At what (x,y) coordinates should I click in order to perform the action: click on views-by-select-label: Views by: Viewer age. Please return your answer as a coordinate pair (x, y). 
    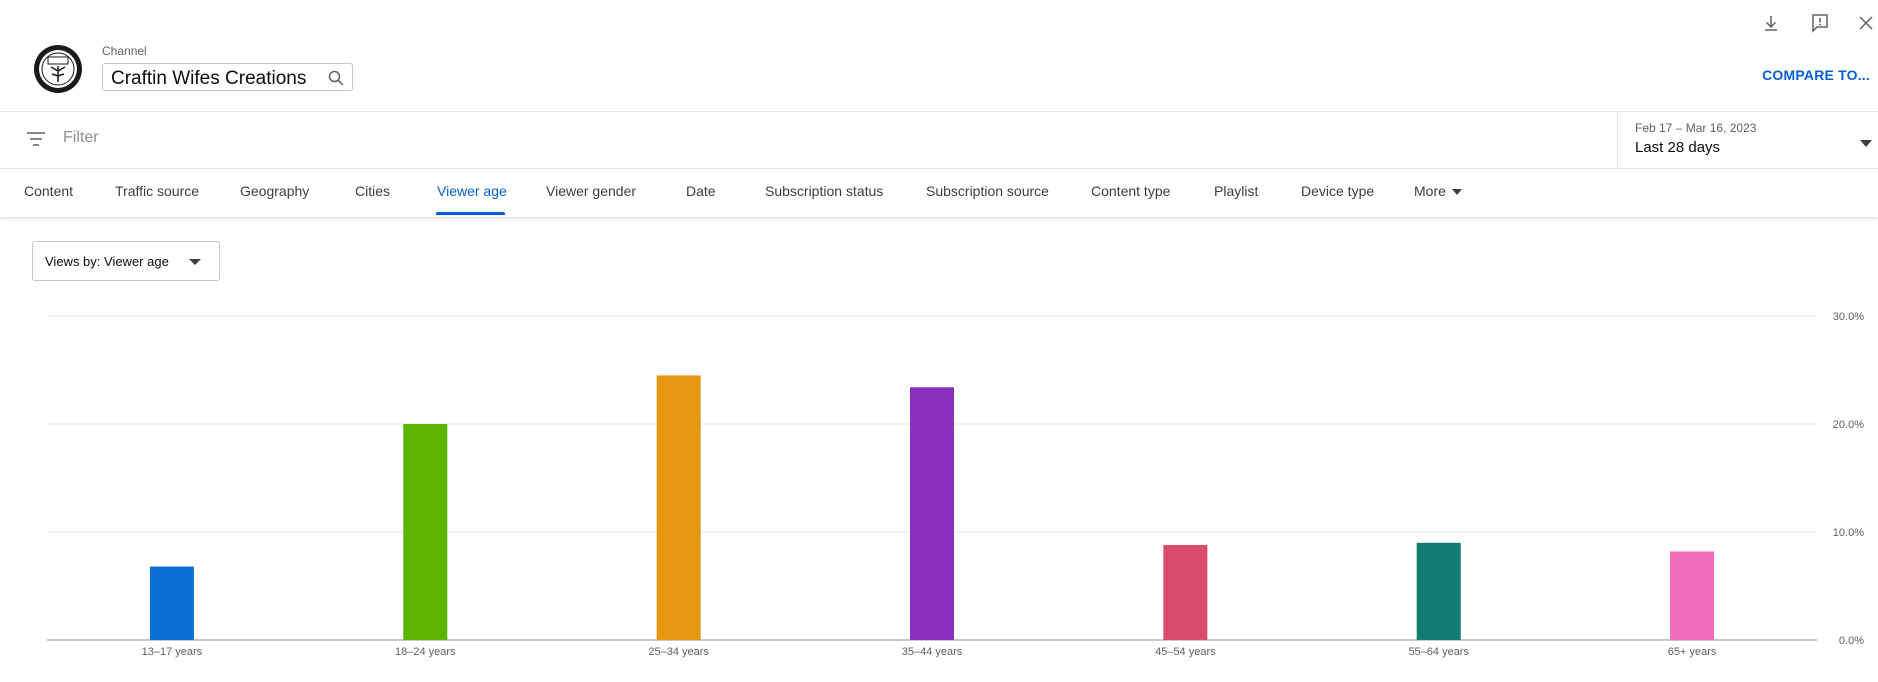
    Looking at the image, I should click on (107, 261).